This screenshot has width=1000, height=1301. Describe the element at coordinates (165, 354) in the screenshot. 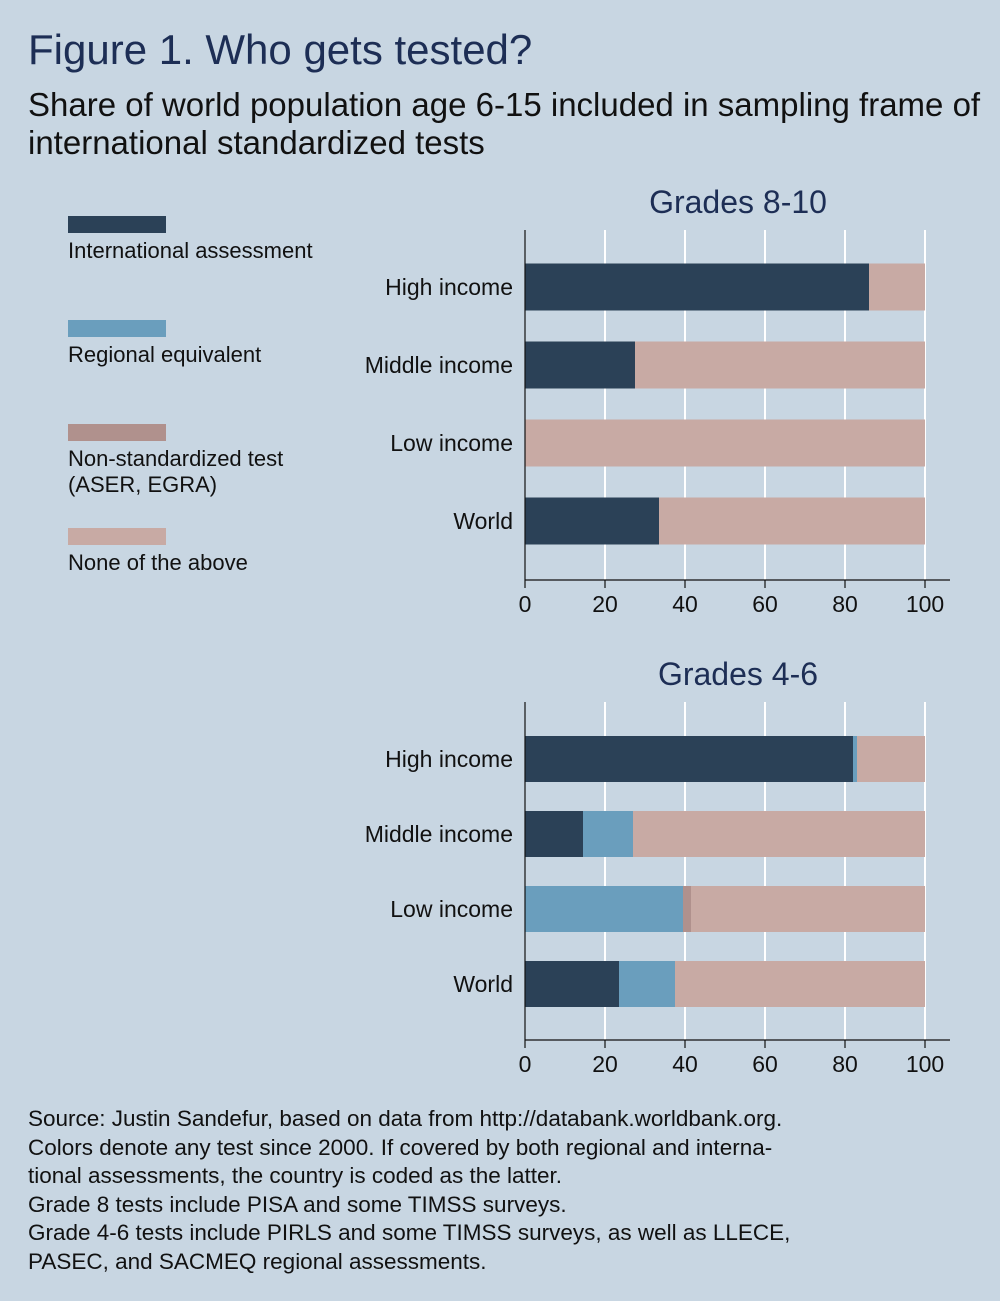

I see `legend-label-regional: Regional equivalent` at that location.